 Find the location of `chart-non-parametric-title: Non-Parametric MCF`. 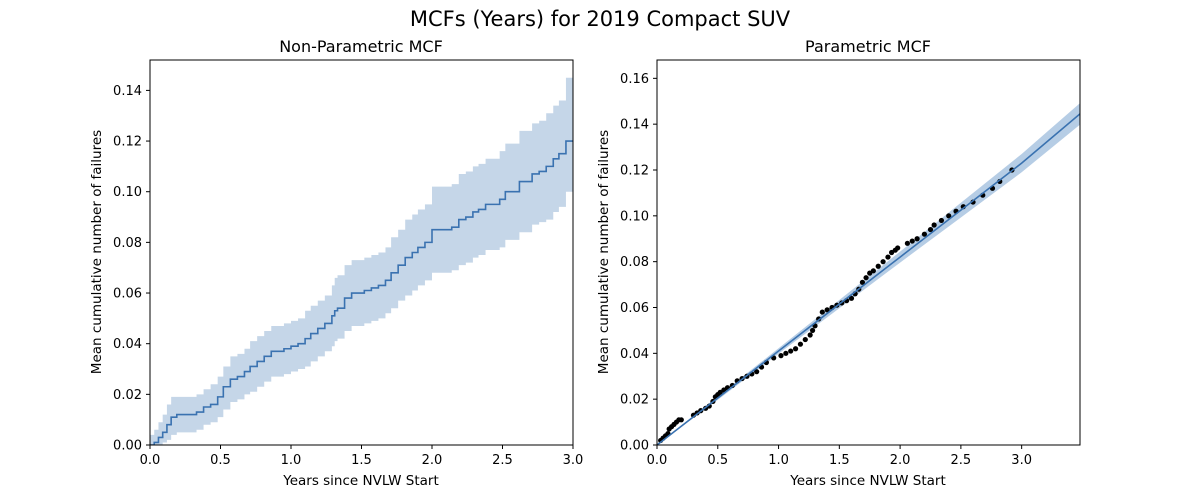

chart-non-parametric-title: Non-Parametric MCF is located at coordinates (361, 46).